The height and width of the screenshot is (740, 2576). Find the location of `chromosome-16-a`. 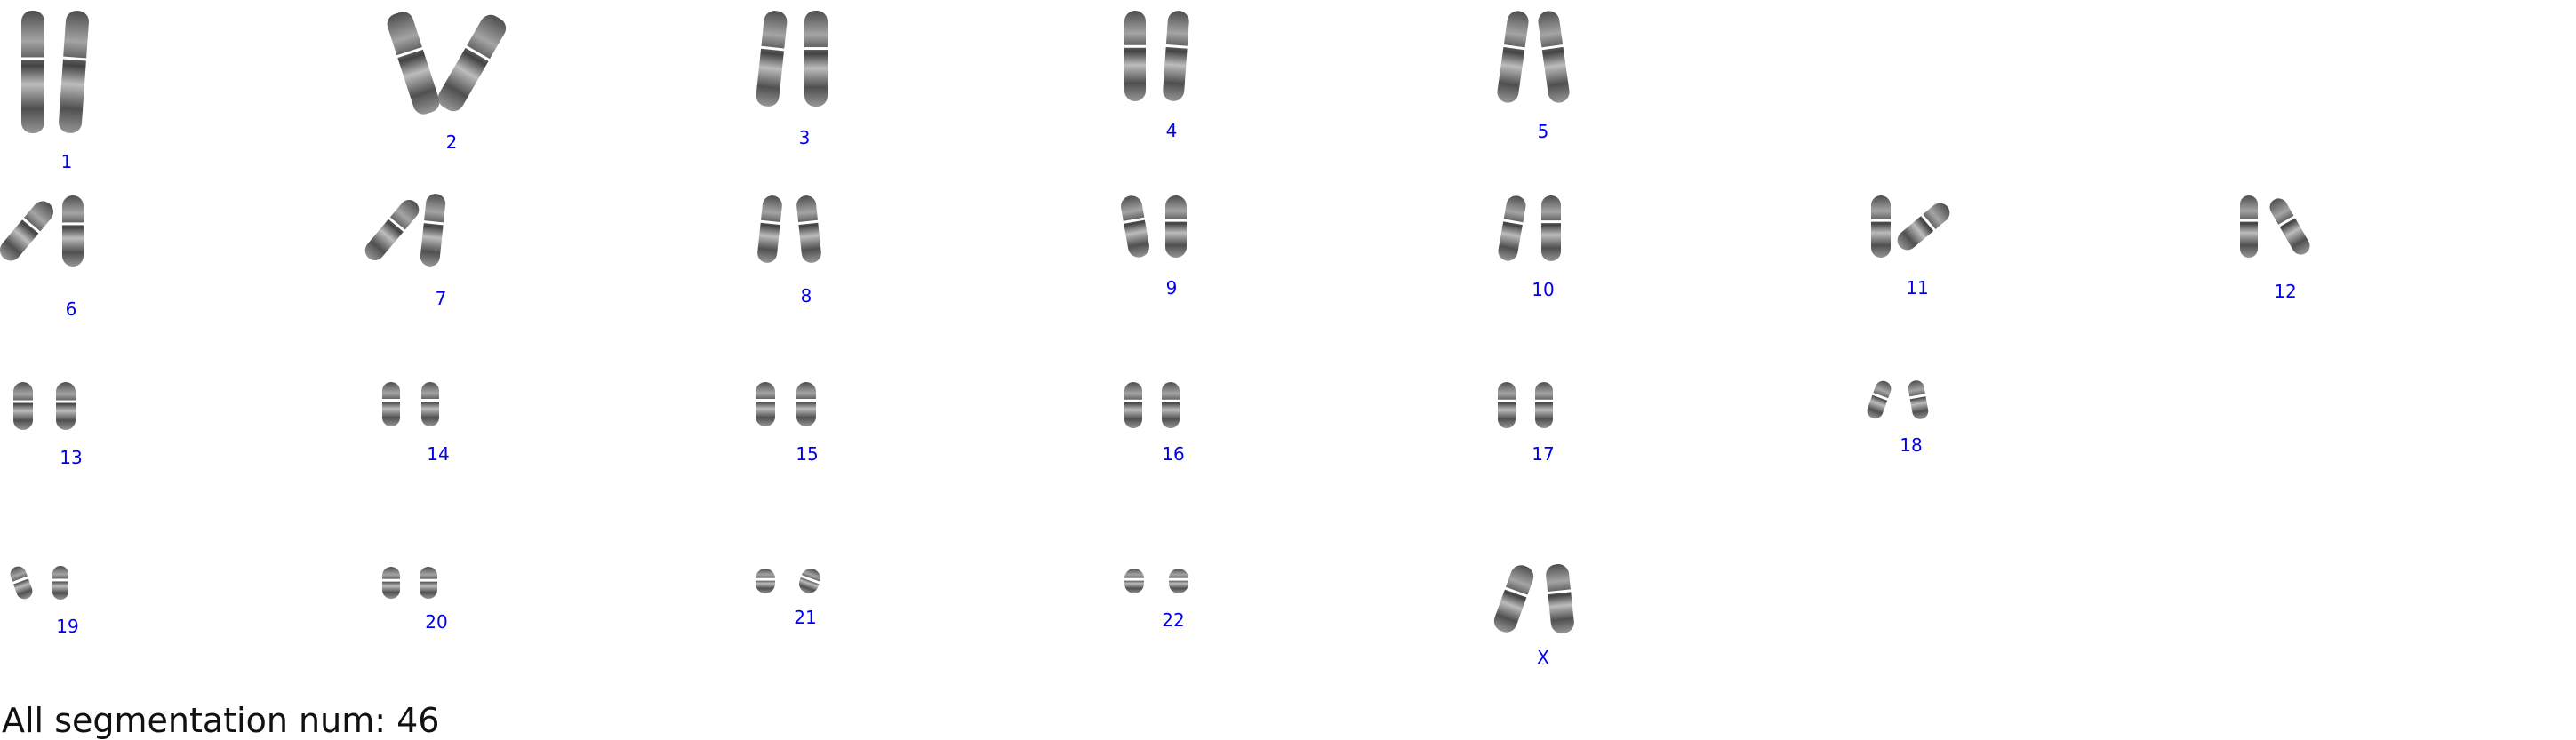

chromosome-16-a is located at coordinates (1133, 405).